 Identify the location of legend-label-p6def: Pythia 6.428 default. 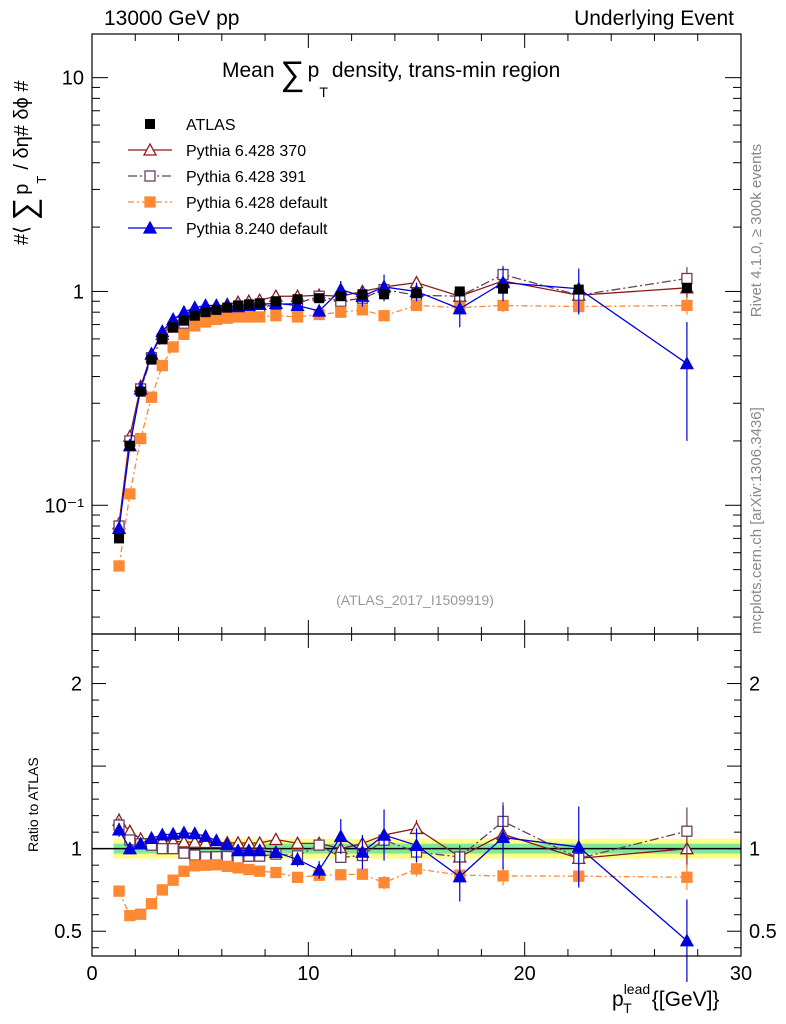
(257, 203).